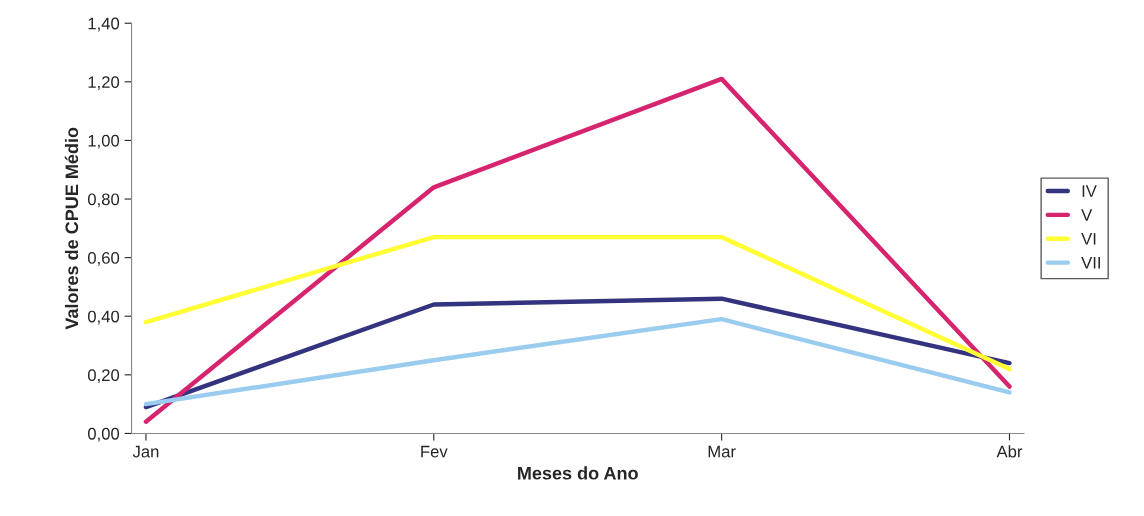 The width and height of the screenshot is (1144, 516). I want to click on y-tick-label: 1,20, so click(104, 83).